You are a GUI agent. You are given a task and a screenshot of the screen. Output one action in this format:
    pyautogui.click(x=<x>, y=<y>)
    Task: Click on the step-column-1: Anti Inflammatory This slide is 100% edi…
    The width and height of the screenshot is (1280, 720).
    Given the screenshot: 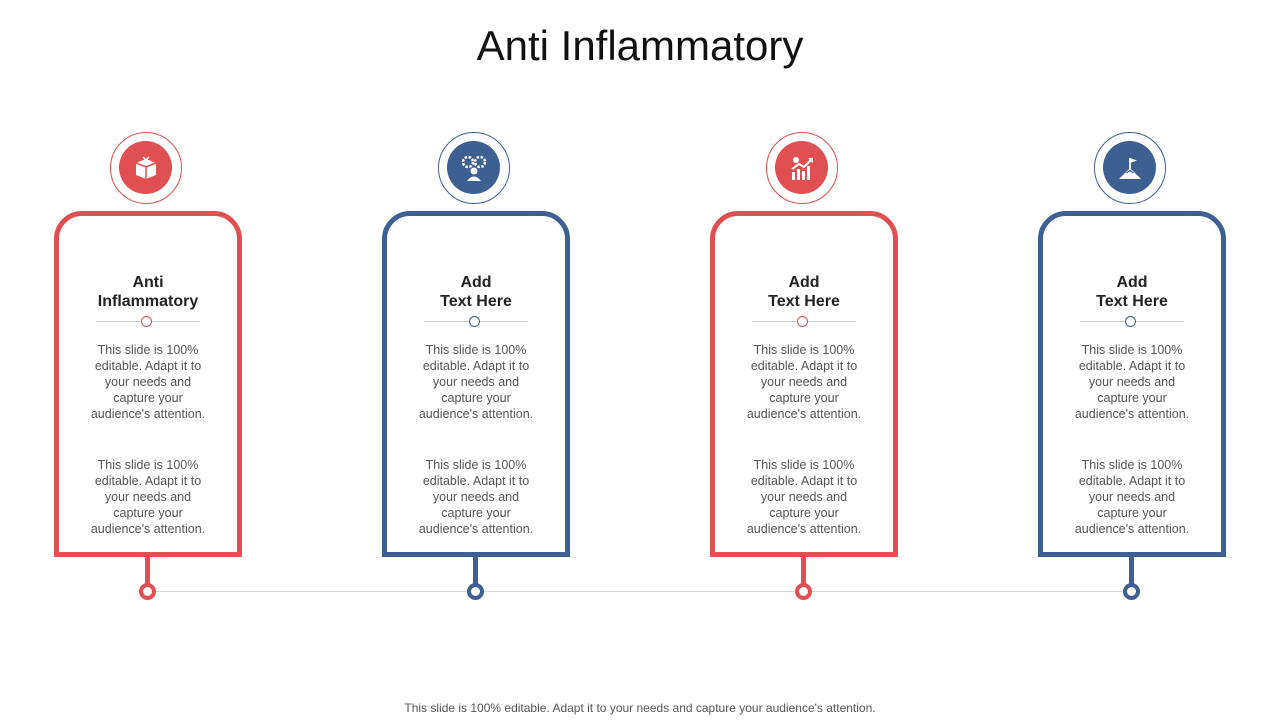 What is the action you would take?
    pyautogui.click(x=148, y=305)
    